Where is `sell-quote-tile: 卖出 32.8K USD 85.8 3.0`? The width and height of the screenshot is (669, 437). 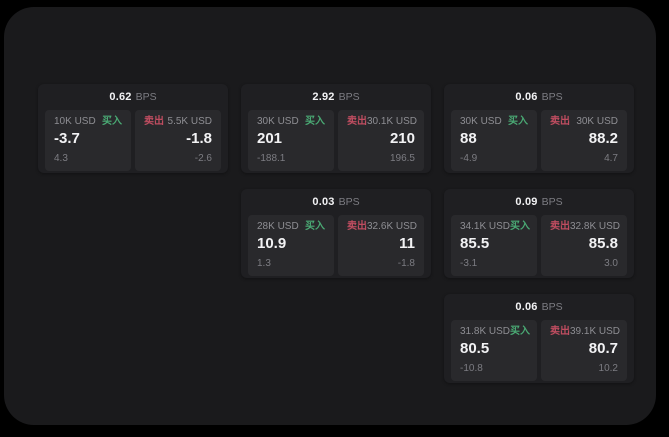
sell-quote-tile: 卖出 32.8K USD 85.8 3.0 is located at coordinates (584, 245).